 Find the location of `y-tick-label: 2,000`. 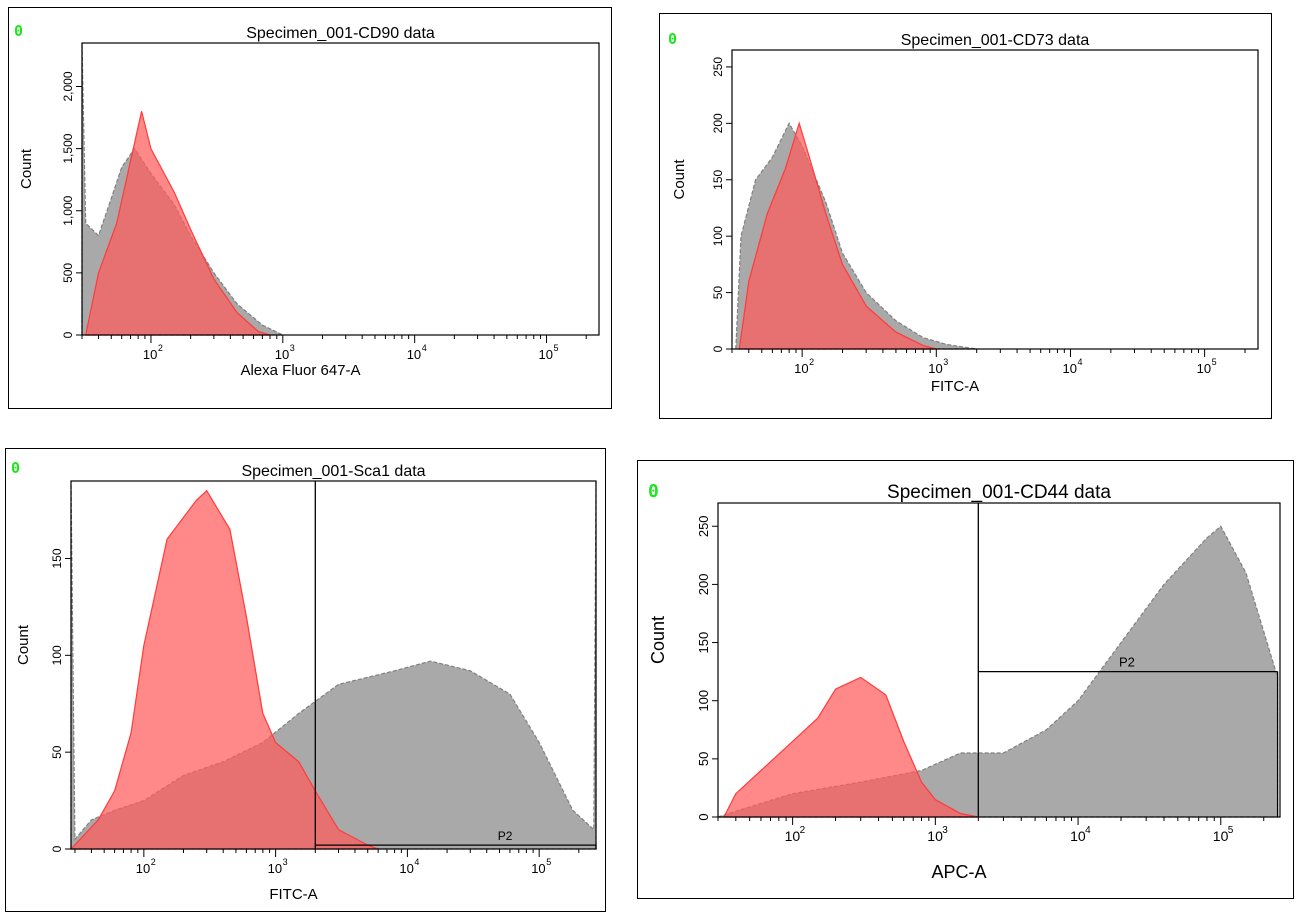

y-tick-label: 2,000 is located at coordinates (68, 86).